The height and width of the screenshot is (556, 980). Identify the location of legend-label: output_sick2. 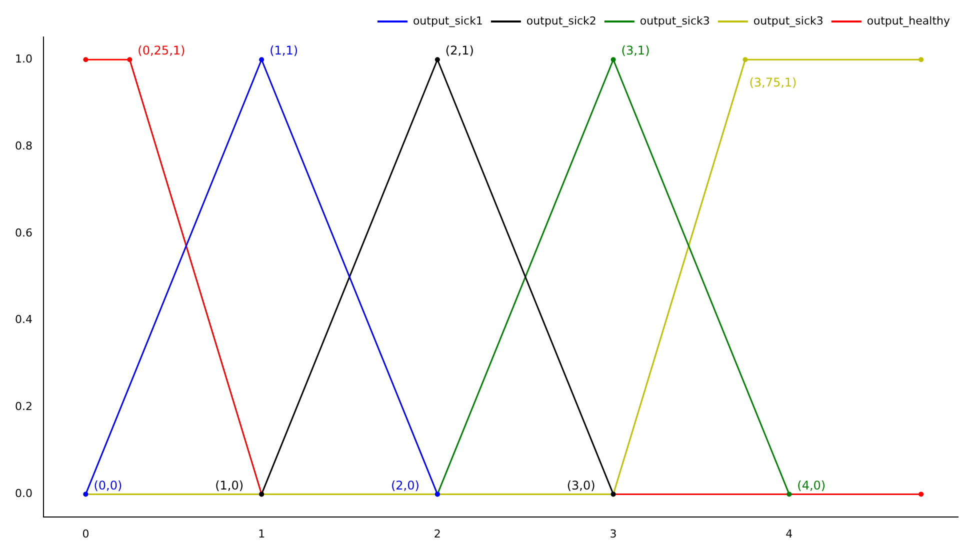
(561, 21).